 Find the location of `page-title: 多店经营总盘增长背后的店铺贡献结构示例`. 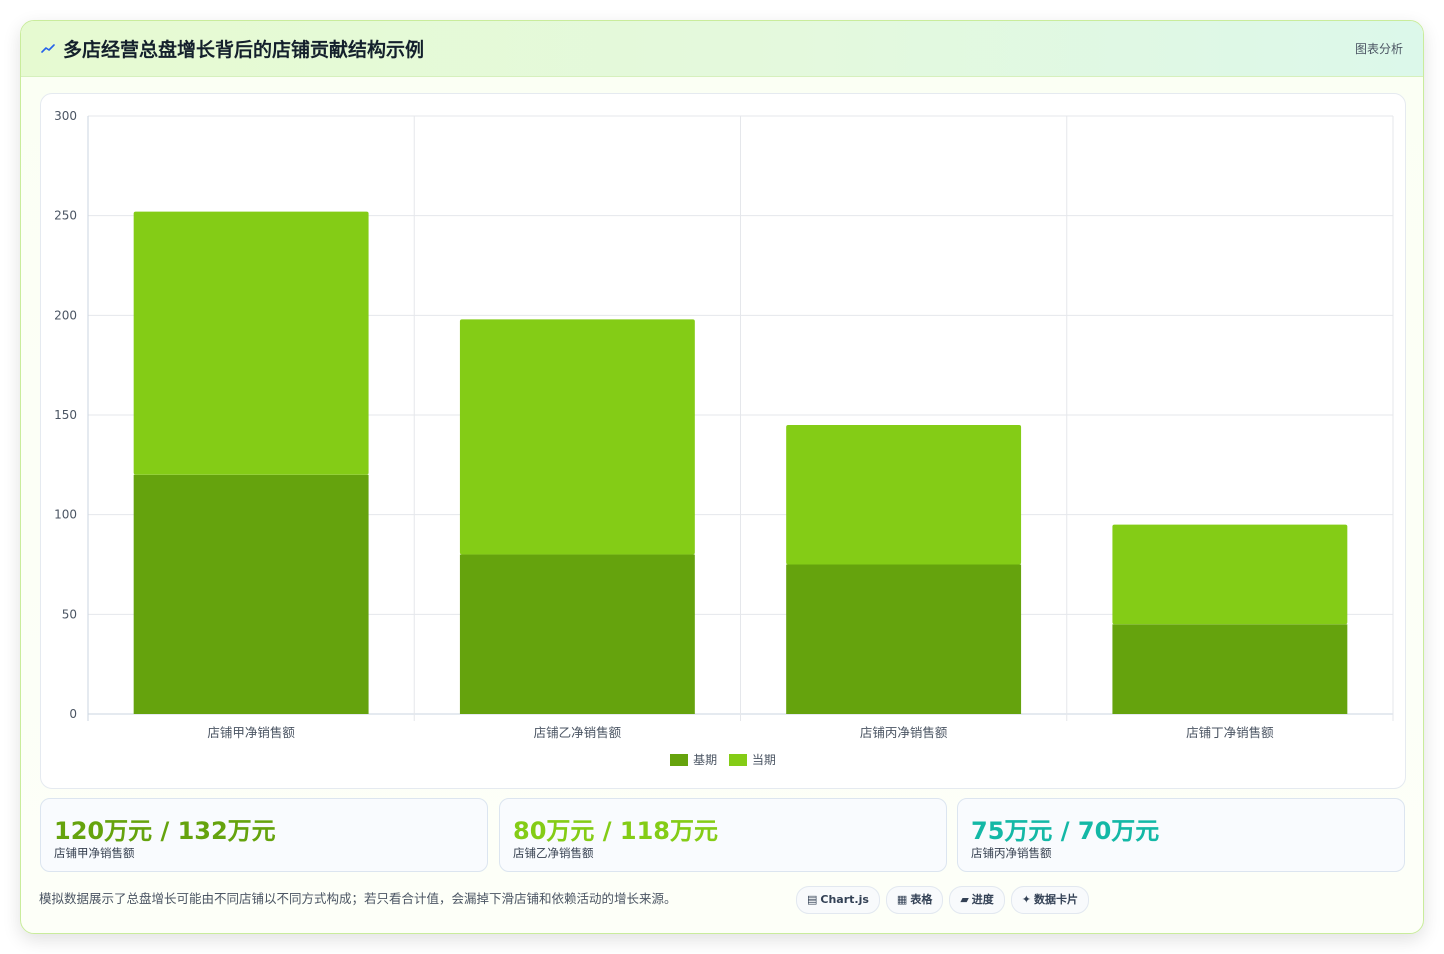

page-title: 多店经营总盘增长背后的店铺贡献结构示例 is located at coordinates (244, 50).